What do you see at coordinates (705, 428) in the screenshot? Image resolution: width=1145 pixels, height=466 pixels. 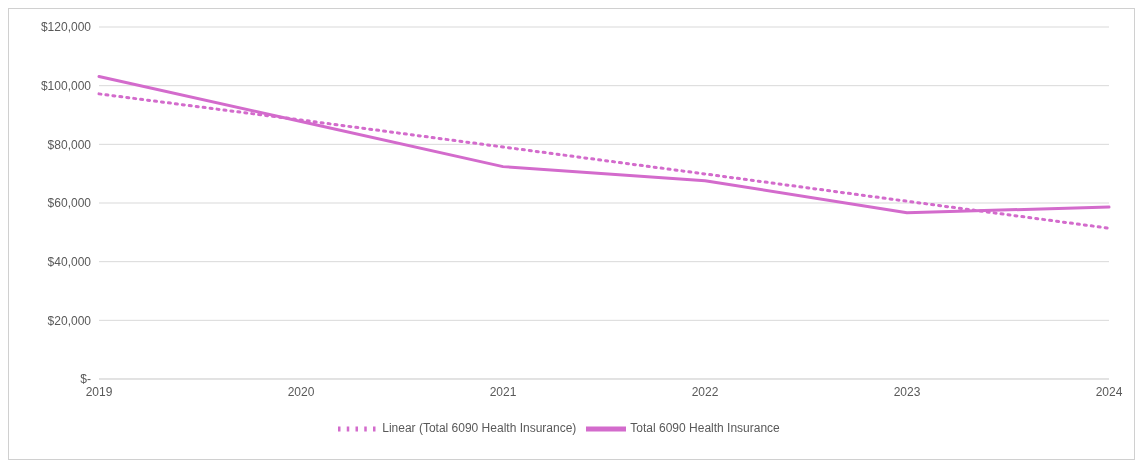 I see `legend-label: Total 6090 Health Insurance` at bounding box center [705, 428].